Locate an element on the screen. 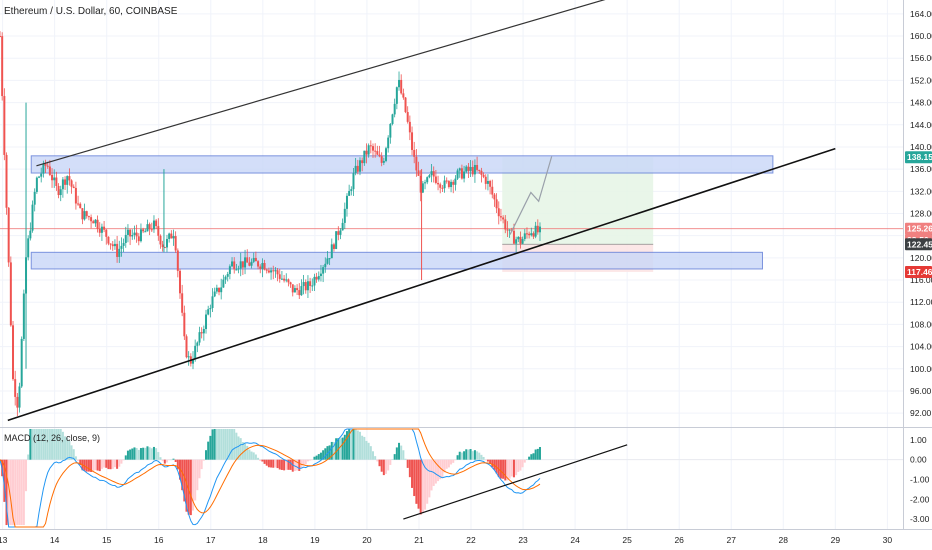  time-tick-label: 17 is located at coordinates (211, 540).